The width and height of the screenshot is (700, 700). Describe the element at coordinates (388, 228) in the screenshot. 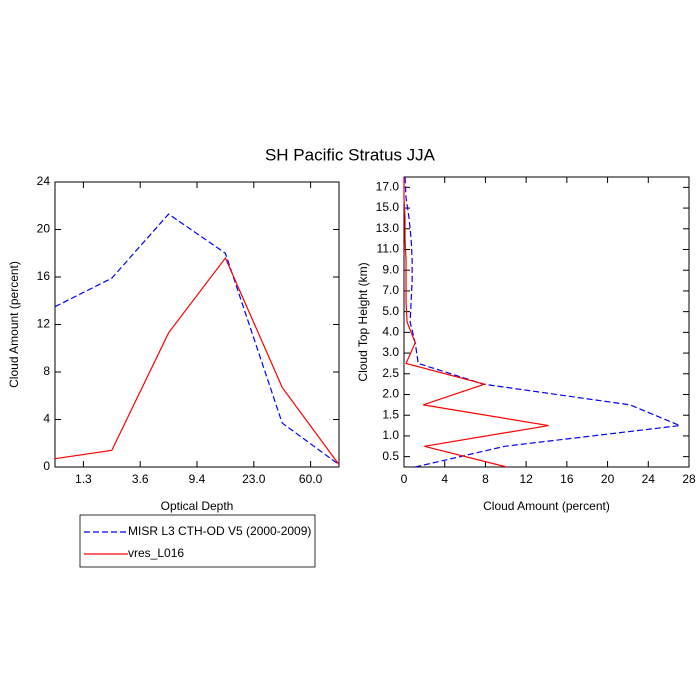

I see `y-tick-label: 13.0` at that location.